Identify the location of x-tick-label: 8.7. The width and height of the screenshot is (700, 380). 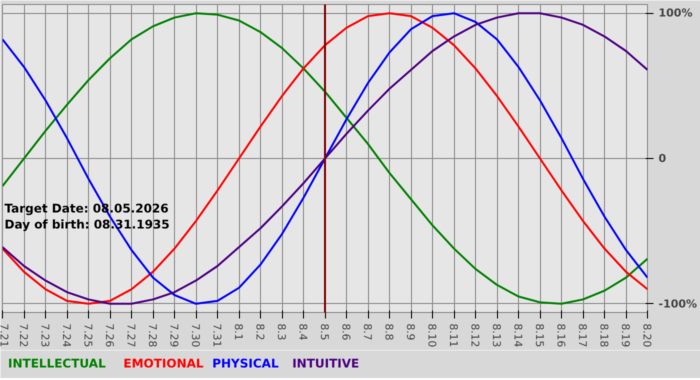
(367, 332).